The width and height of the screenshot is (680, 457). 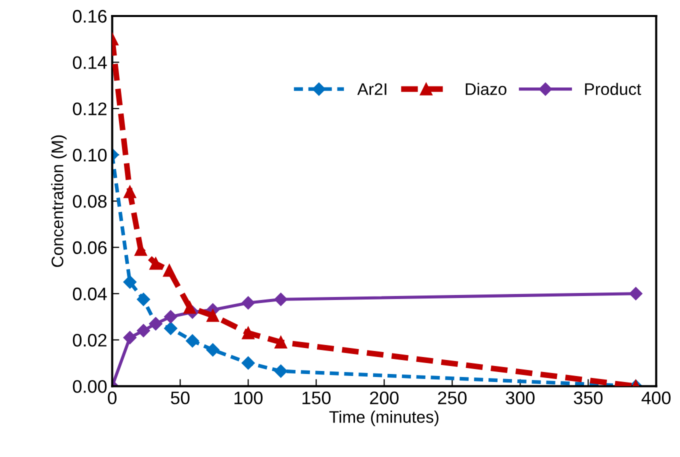 I want to click on legend-label: Product, so click(x=613, y=89).